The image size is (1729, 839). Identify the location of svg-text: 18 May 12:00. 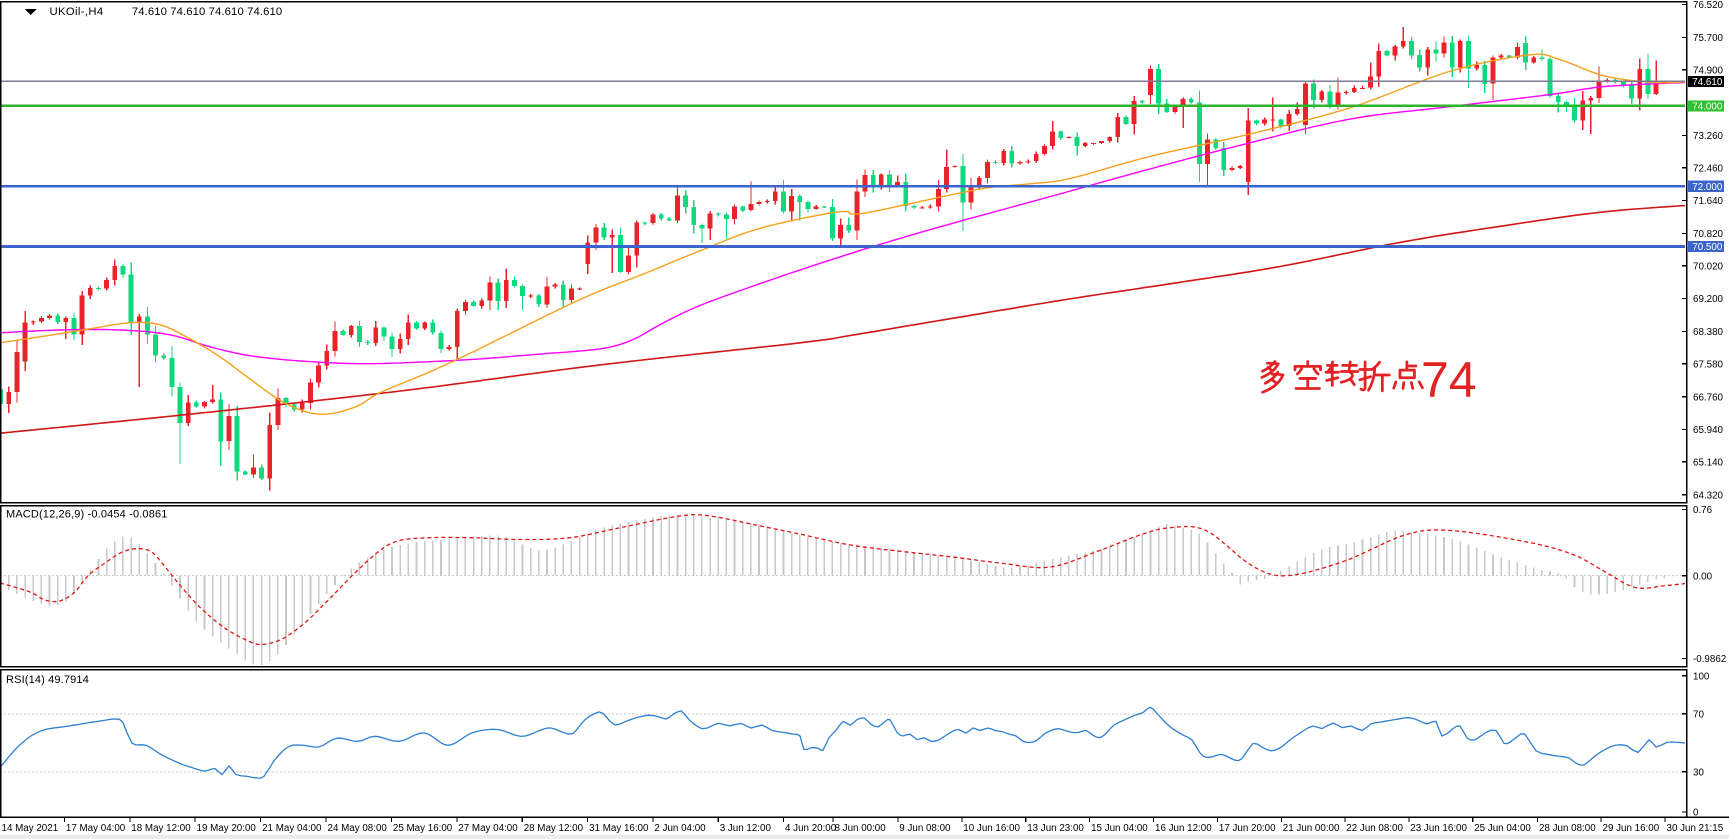
(161, 828).